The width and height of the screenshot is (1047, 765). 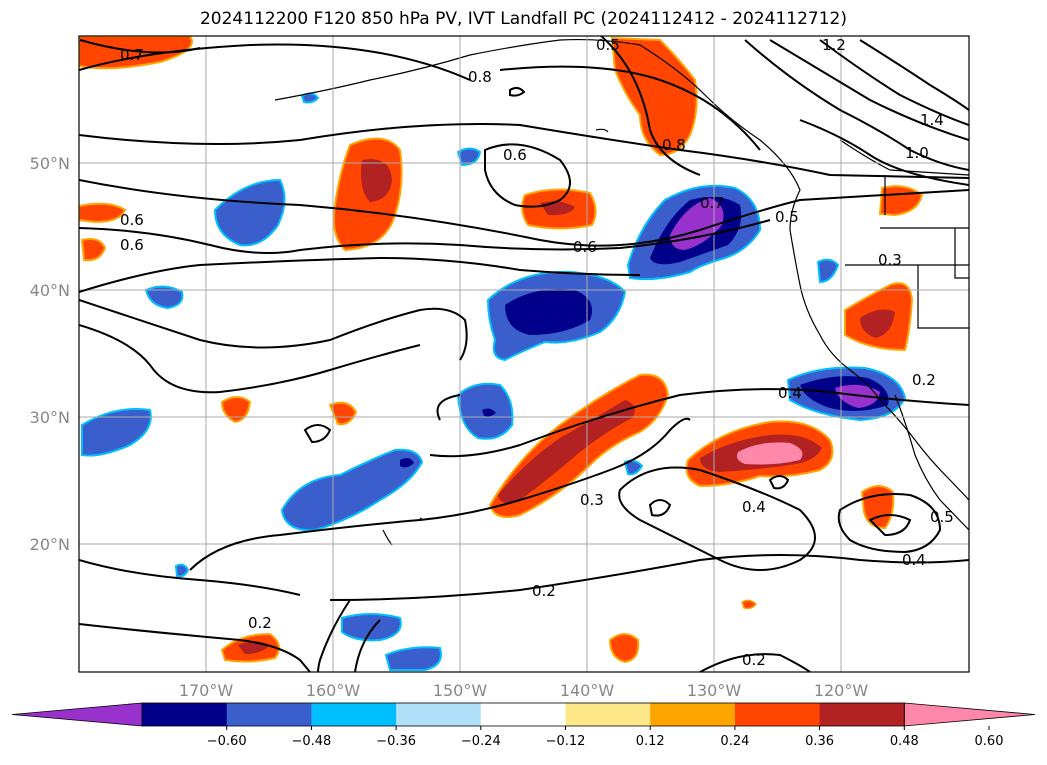 I want to click on colorbar-tick-label: −0.12, so click(x=566, y=741).